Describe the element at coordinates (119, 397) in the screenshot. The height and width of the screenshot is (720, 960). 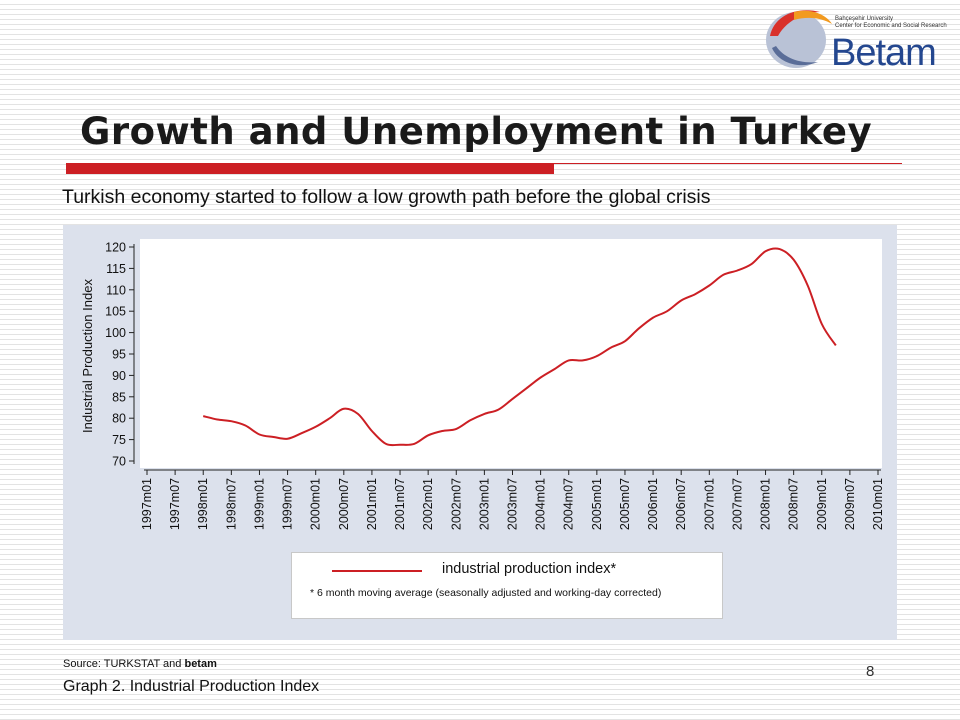
I see `y-tick-label: 85` at that location.